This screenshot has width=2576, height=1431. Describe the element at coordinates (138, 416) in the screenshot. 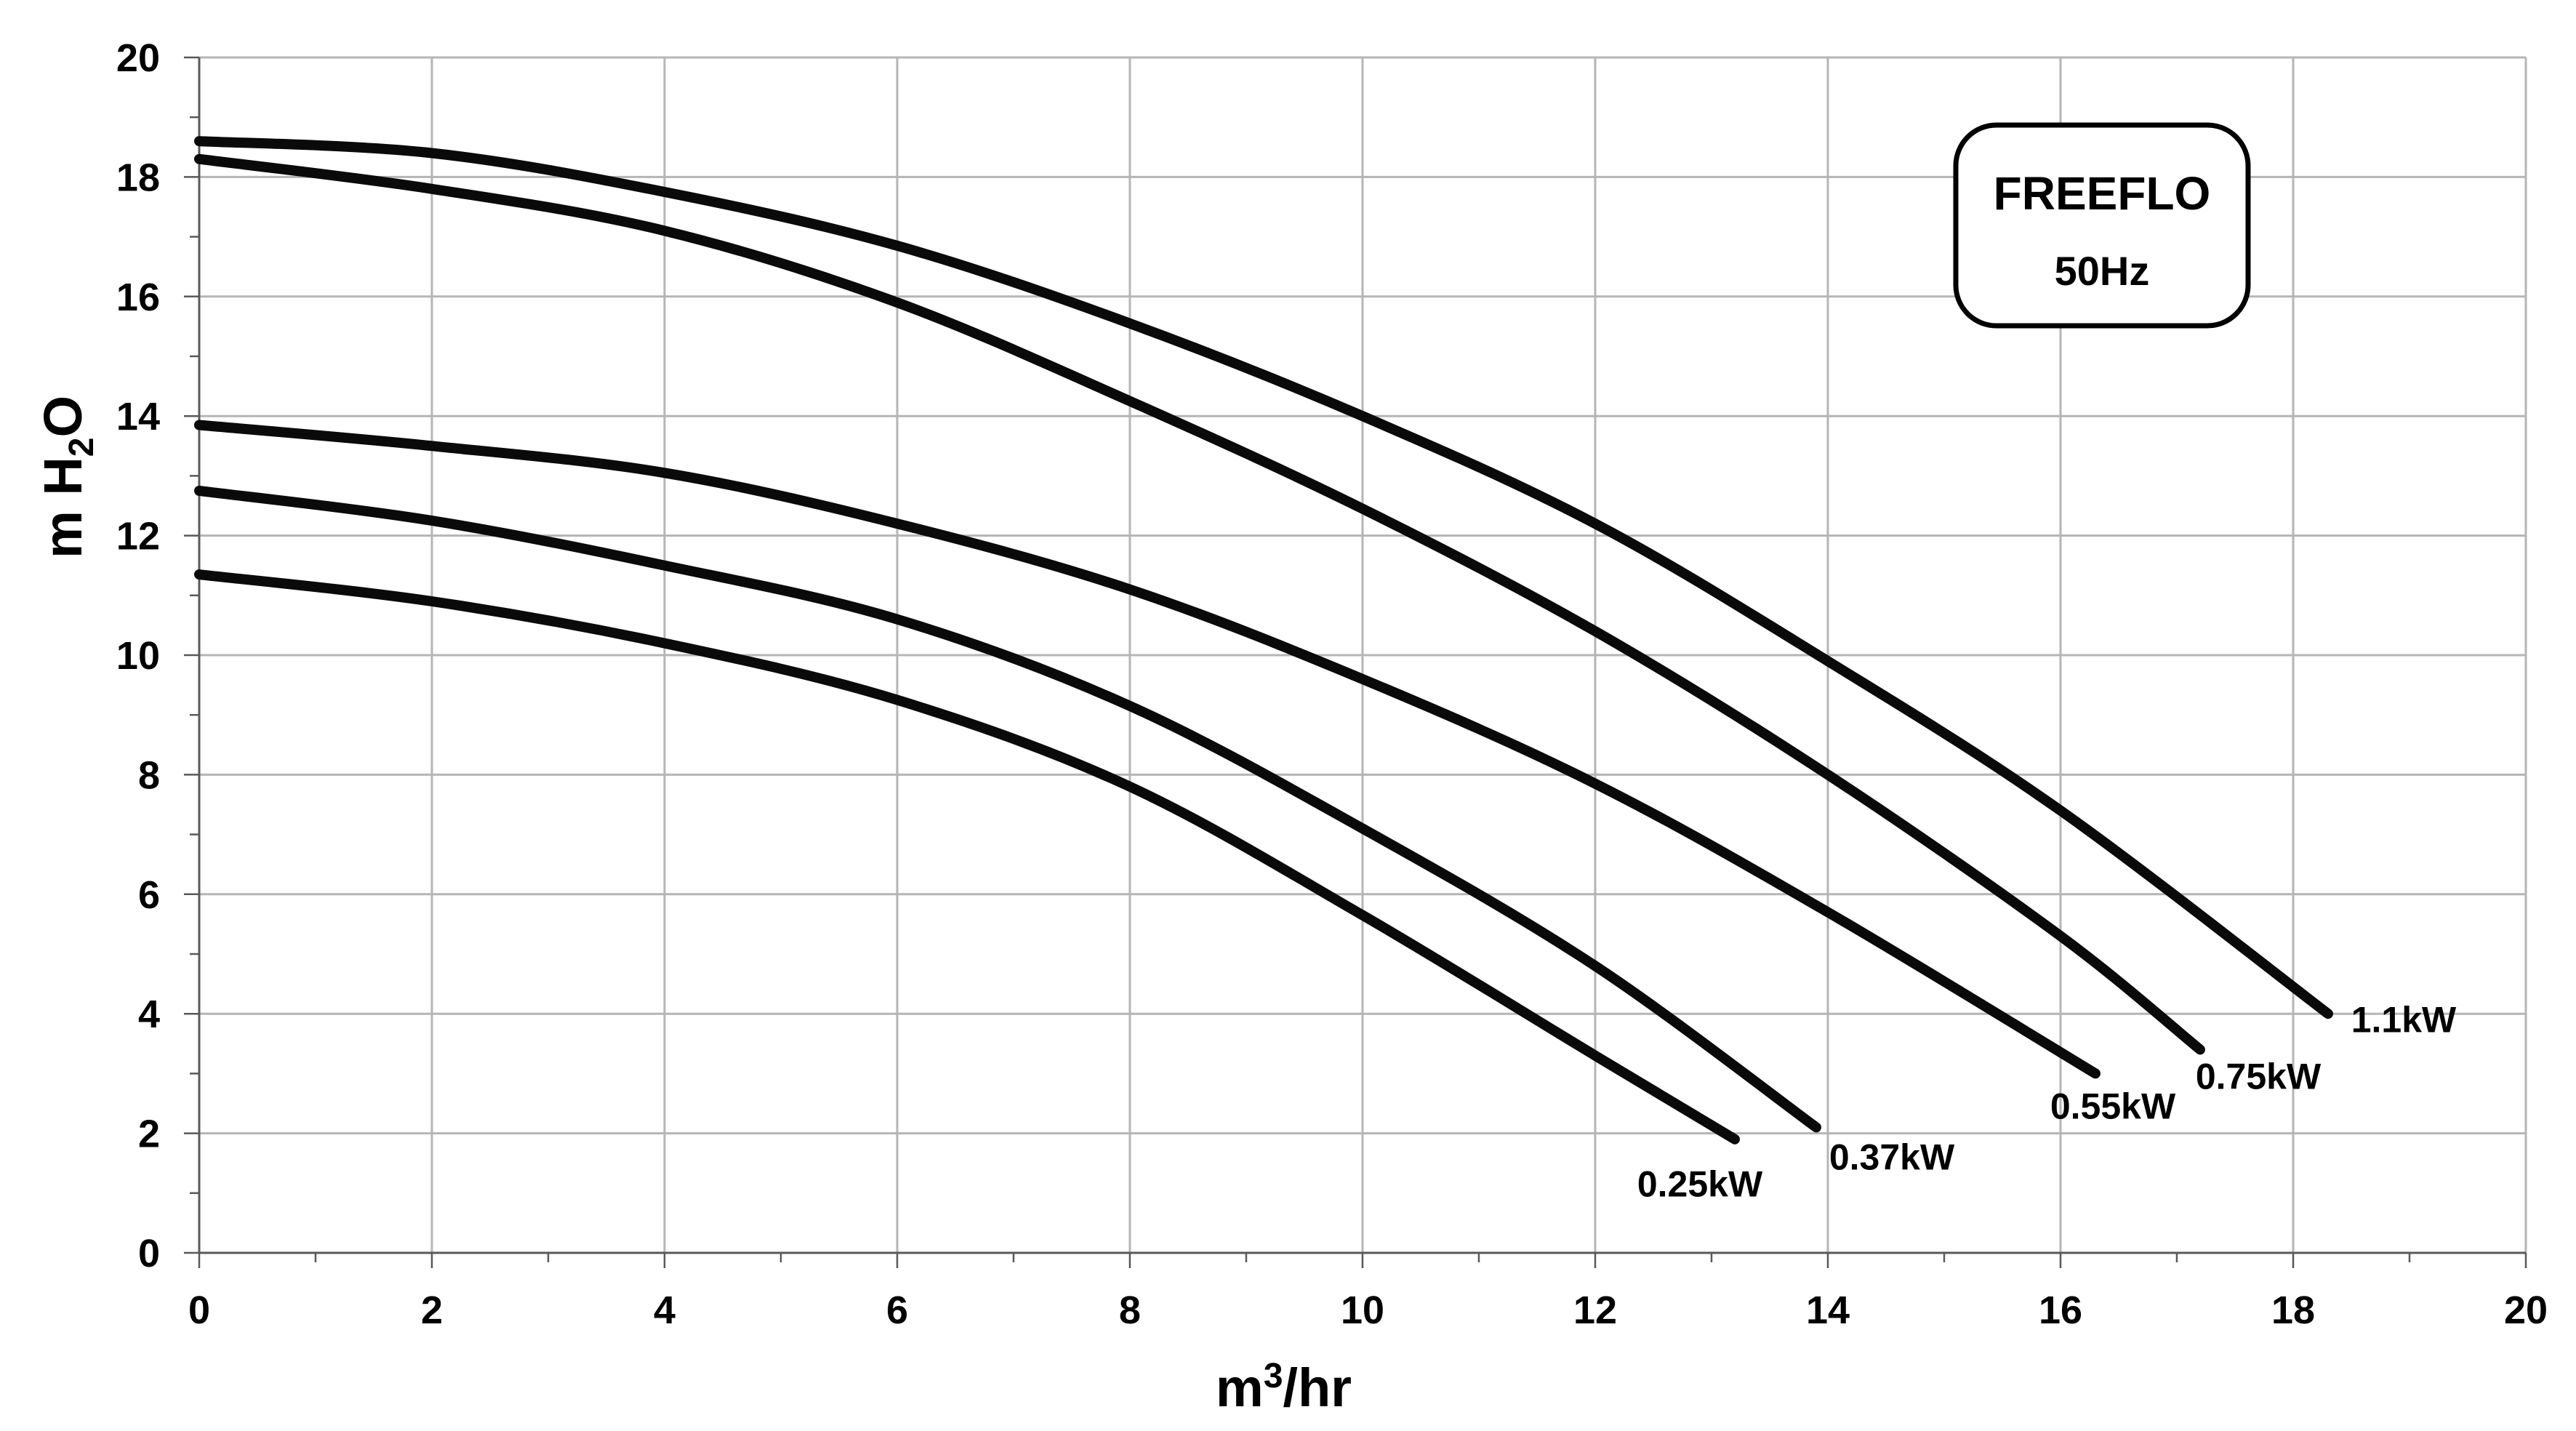

I see `y-tick-label: 14` at that location.